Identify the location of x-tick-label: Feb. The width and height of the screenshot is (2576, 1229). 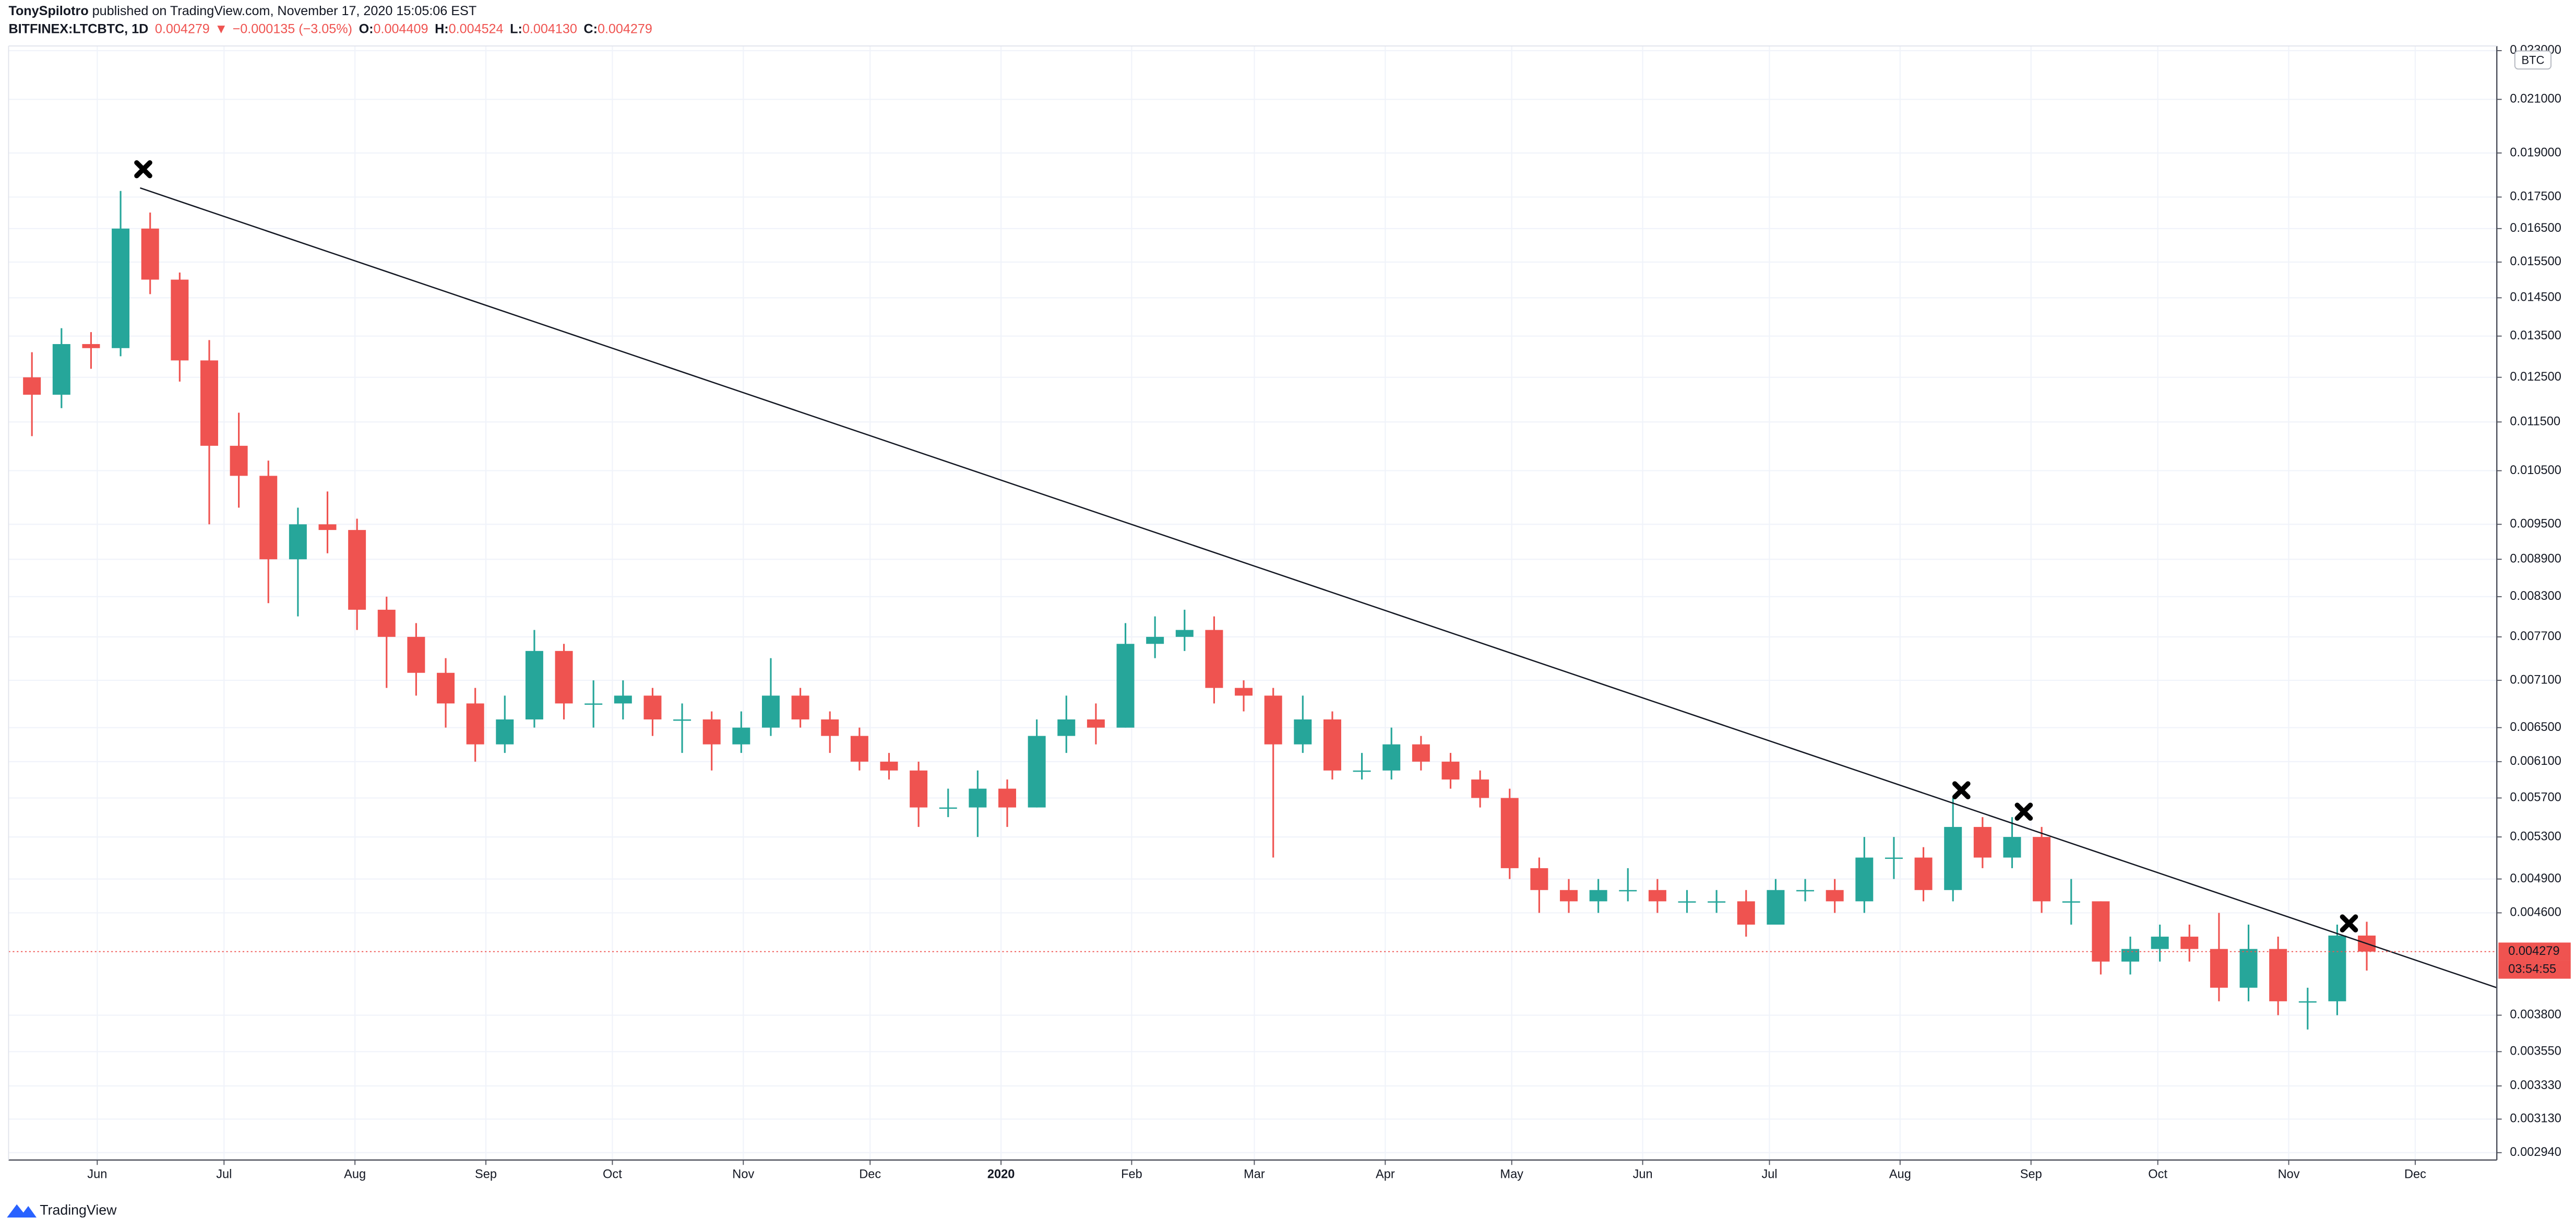
(1131, 1174).